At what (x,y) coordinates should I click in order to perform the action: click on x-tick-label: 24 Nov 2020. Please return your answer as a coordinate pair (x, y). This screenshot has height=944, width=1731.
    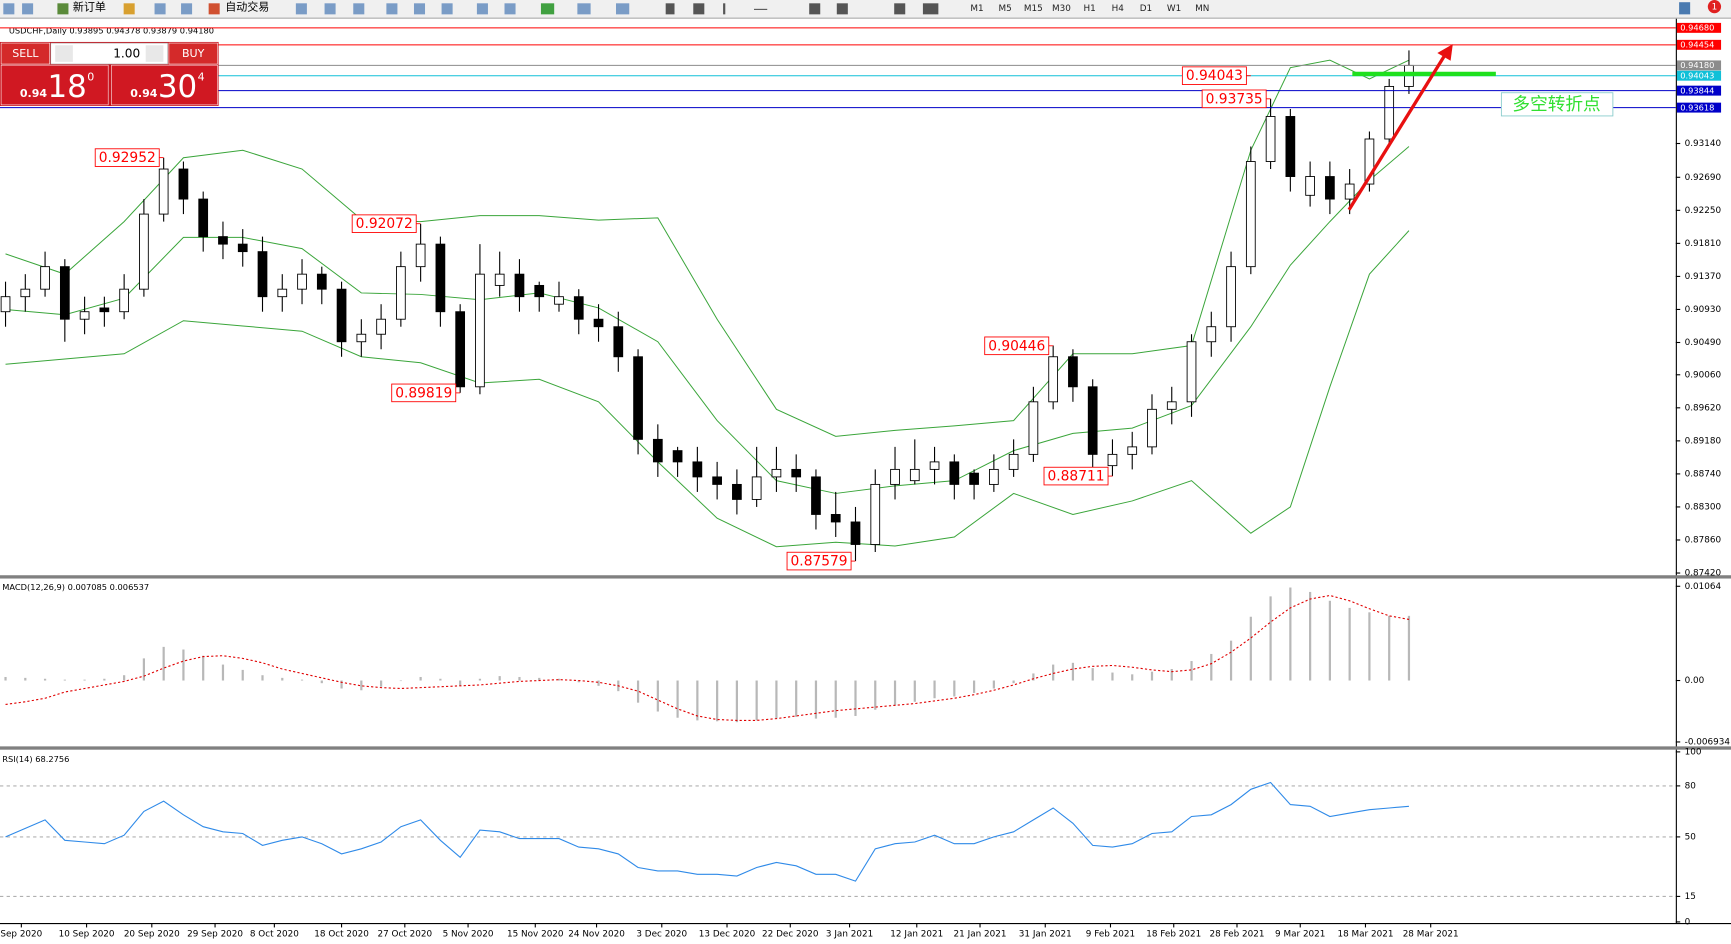
    Looking at the image, I should click on (596, 935).